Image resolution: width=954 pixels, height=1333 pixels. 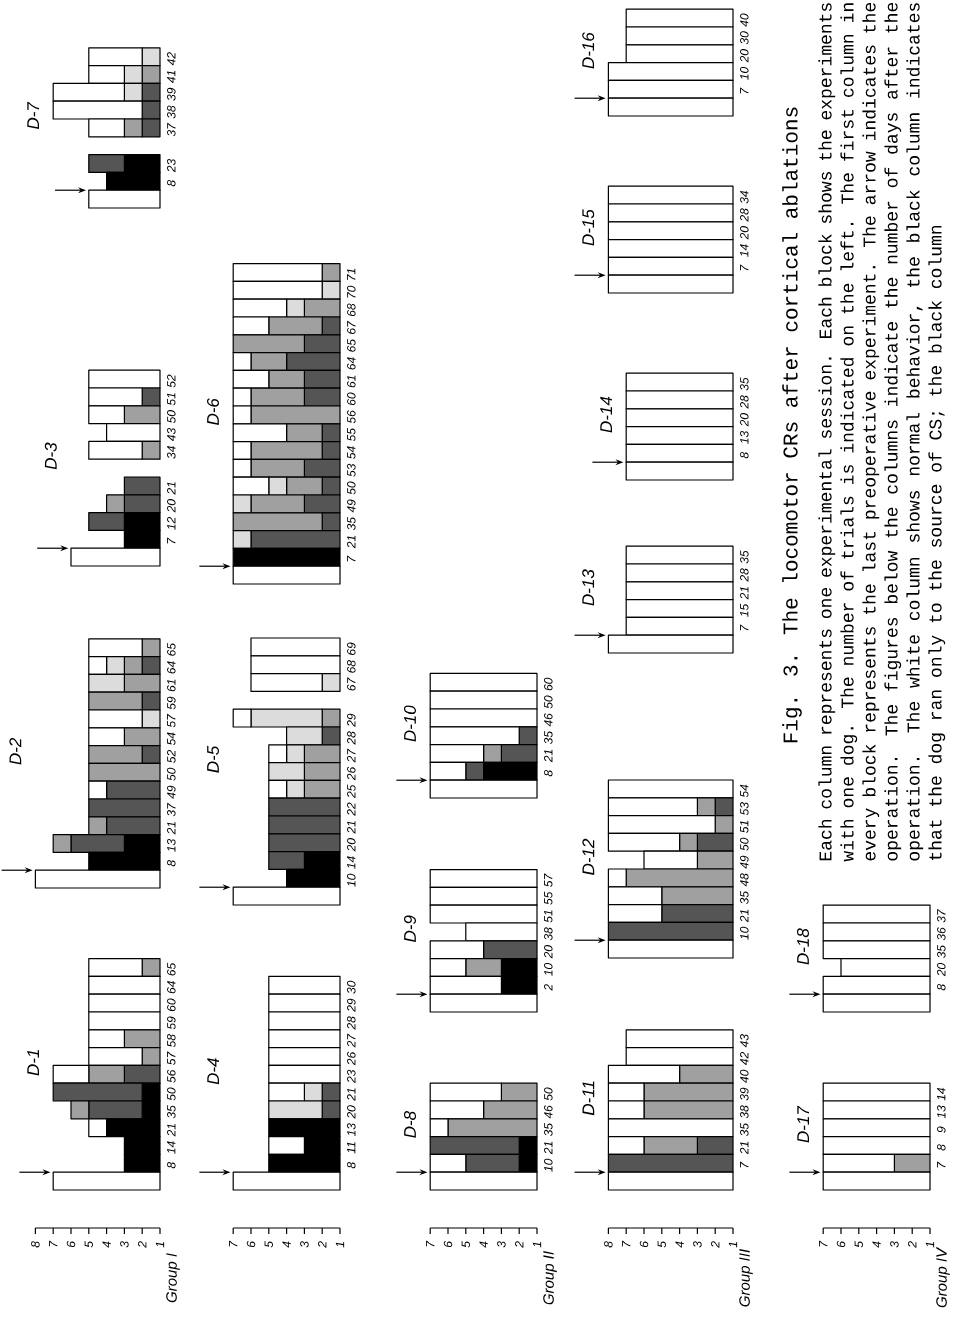 What do you see at coordinates (744, 826) in the screenshot?
I see `y-tick-label: 51` at bounding box center [744, 826].